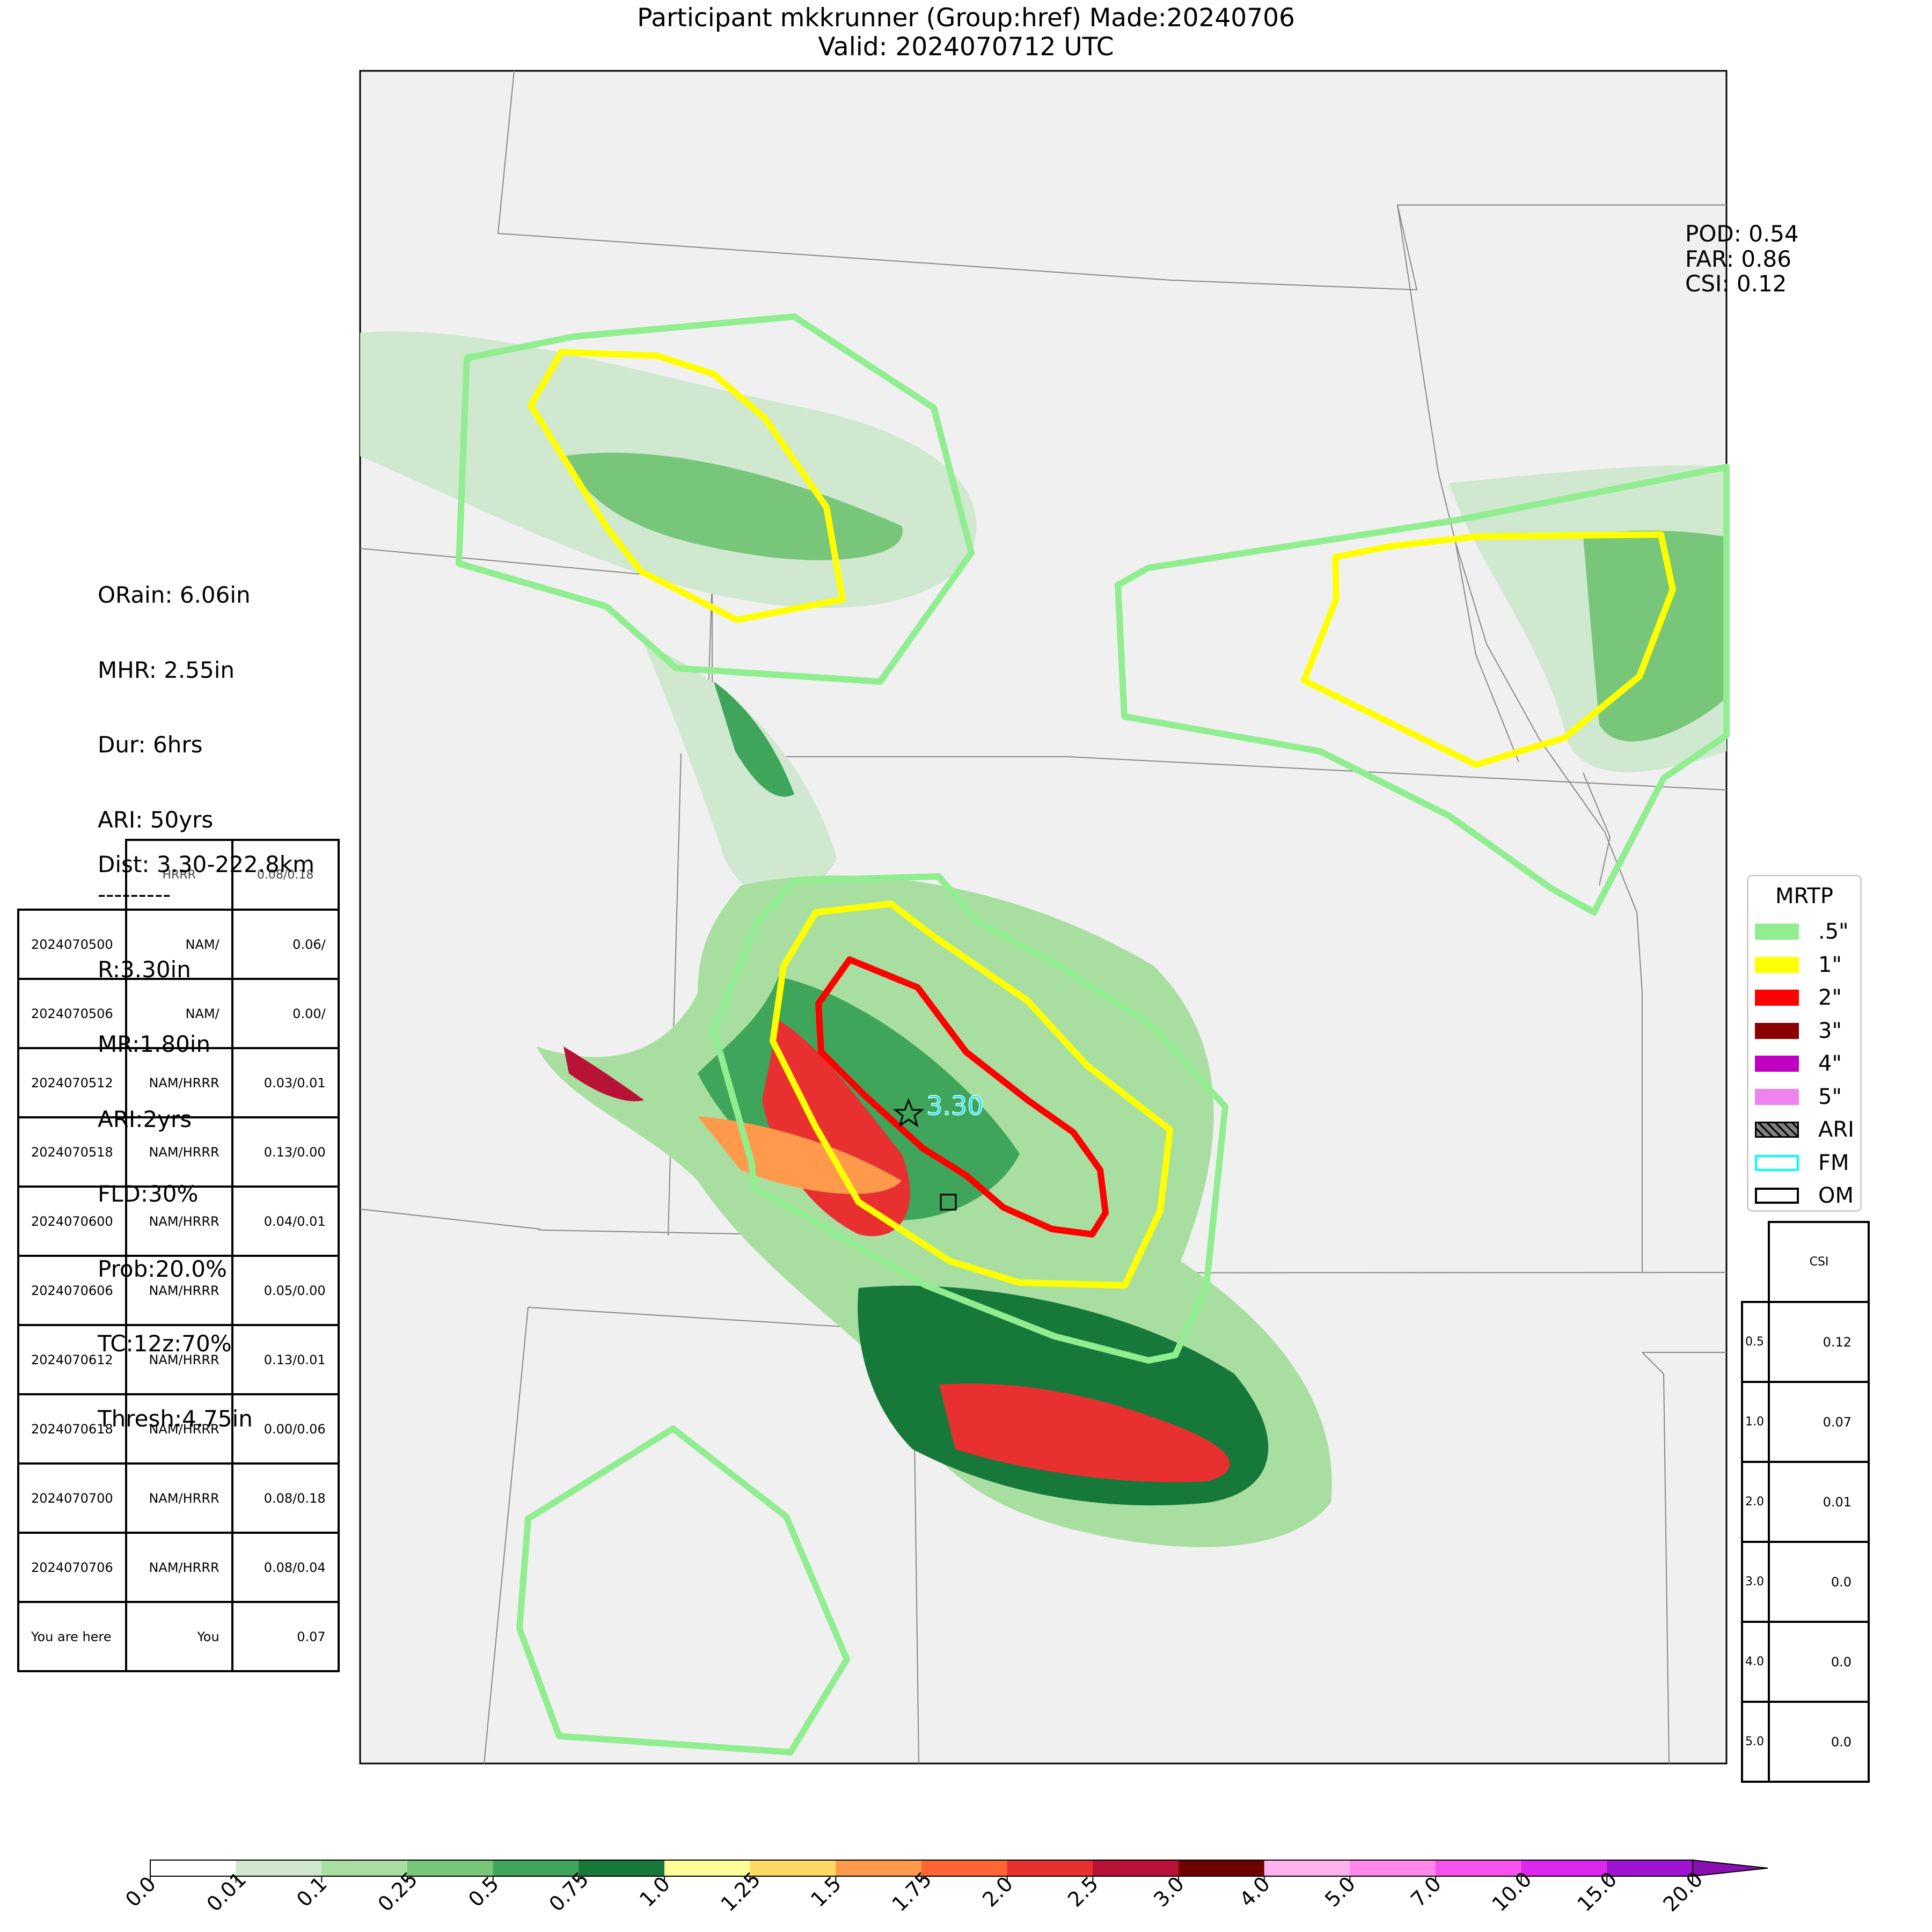 The width and height of the screenshot is (1932, 1932). Describe the element at coordinates (72, 1429) in the screenshot. I see `table-cell: 2024070618` at that location.